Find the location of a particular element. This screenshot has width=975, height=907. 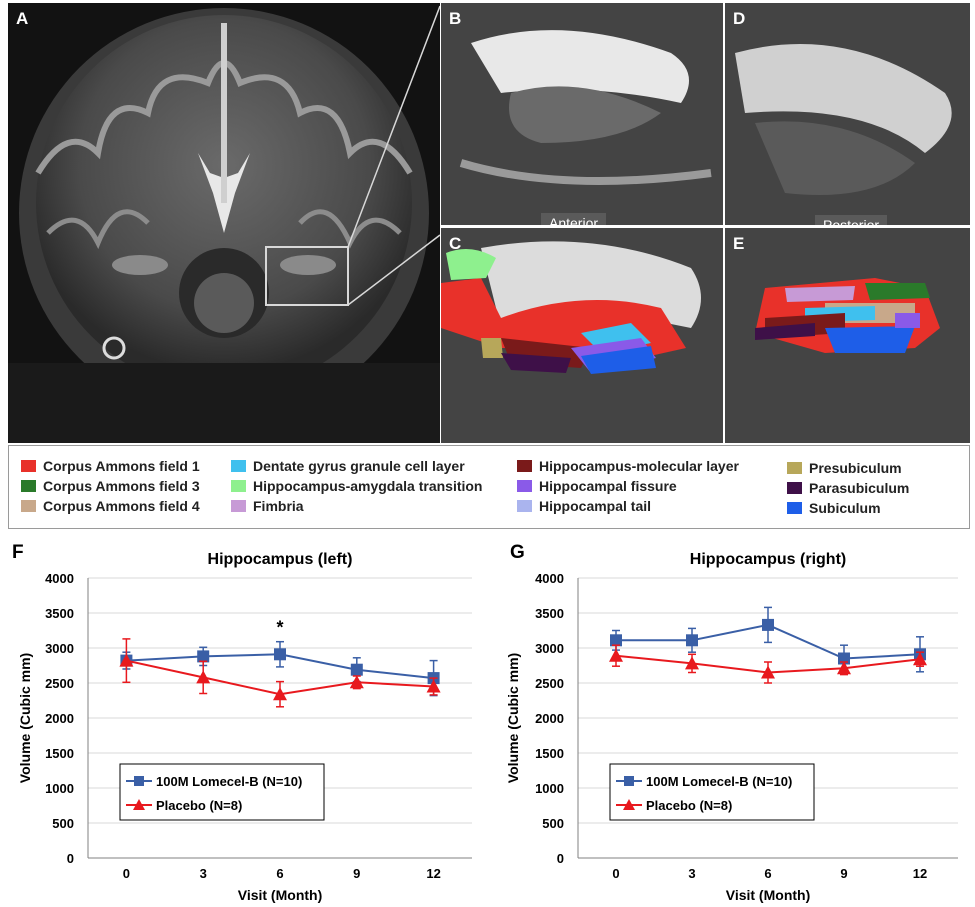

legend-label: Corpus Ammons field 4 is located at coordinates (121, 506).